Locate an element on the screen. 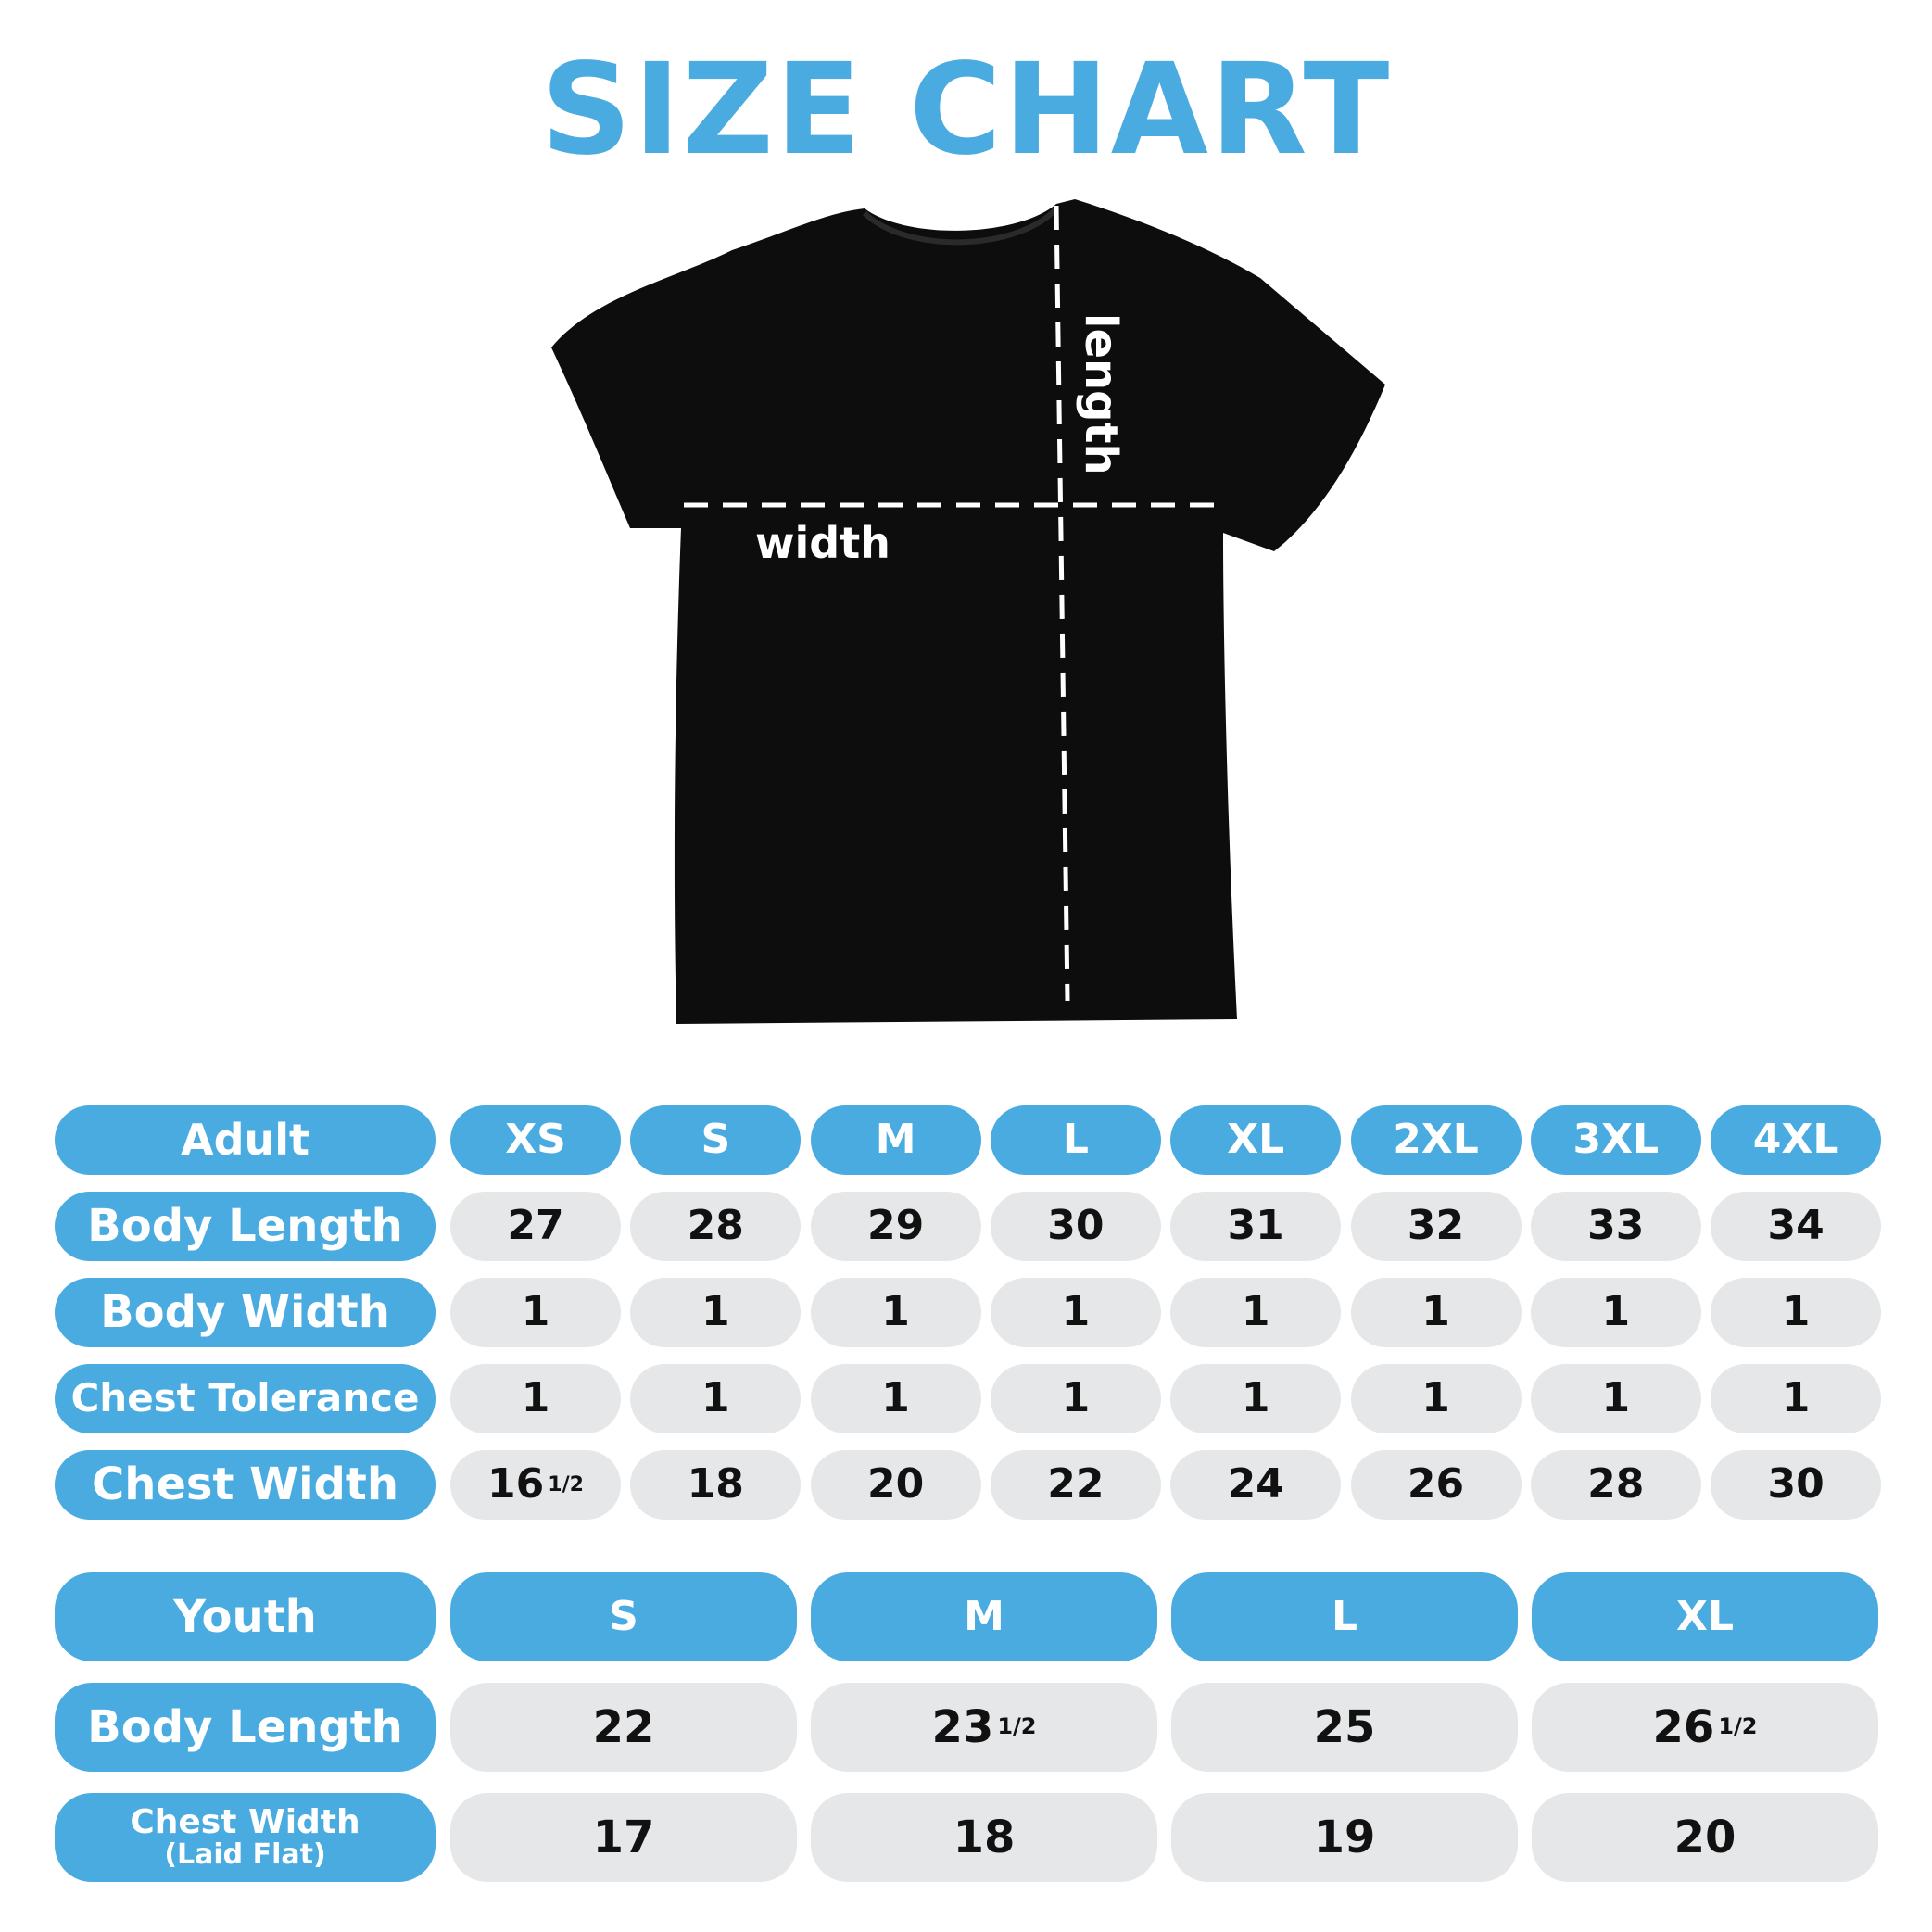 The image size is (1932, 1932). adult-row-label: Chest Tolerance is located at coordinates (245, 1398).